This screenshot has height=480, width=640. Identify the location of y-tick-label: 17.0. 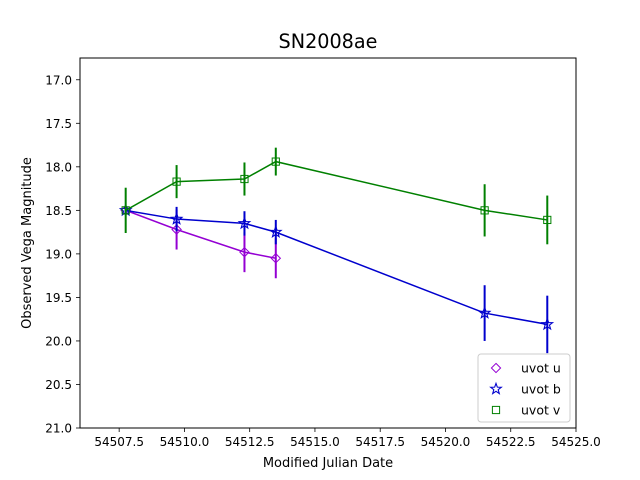
(58, 80).